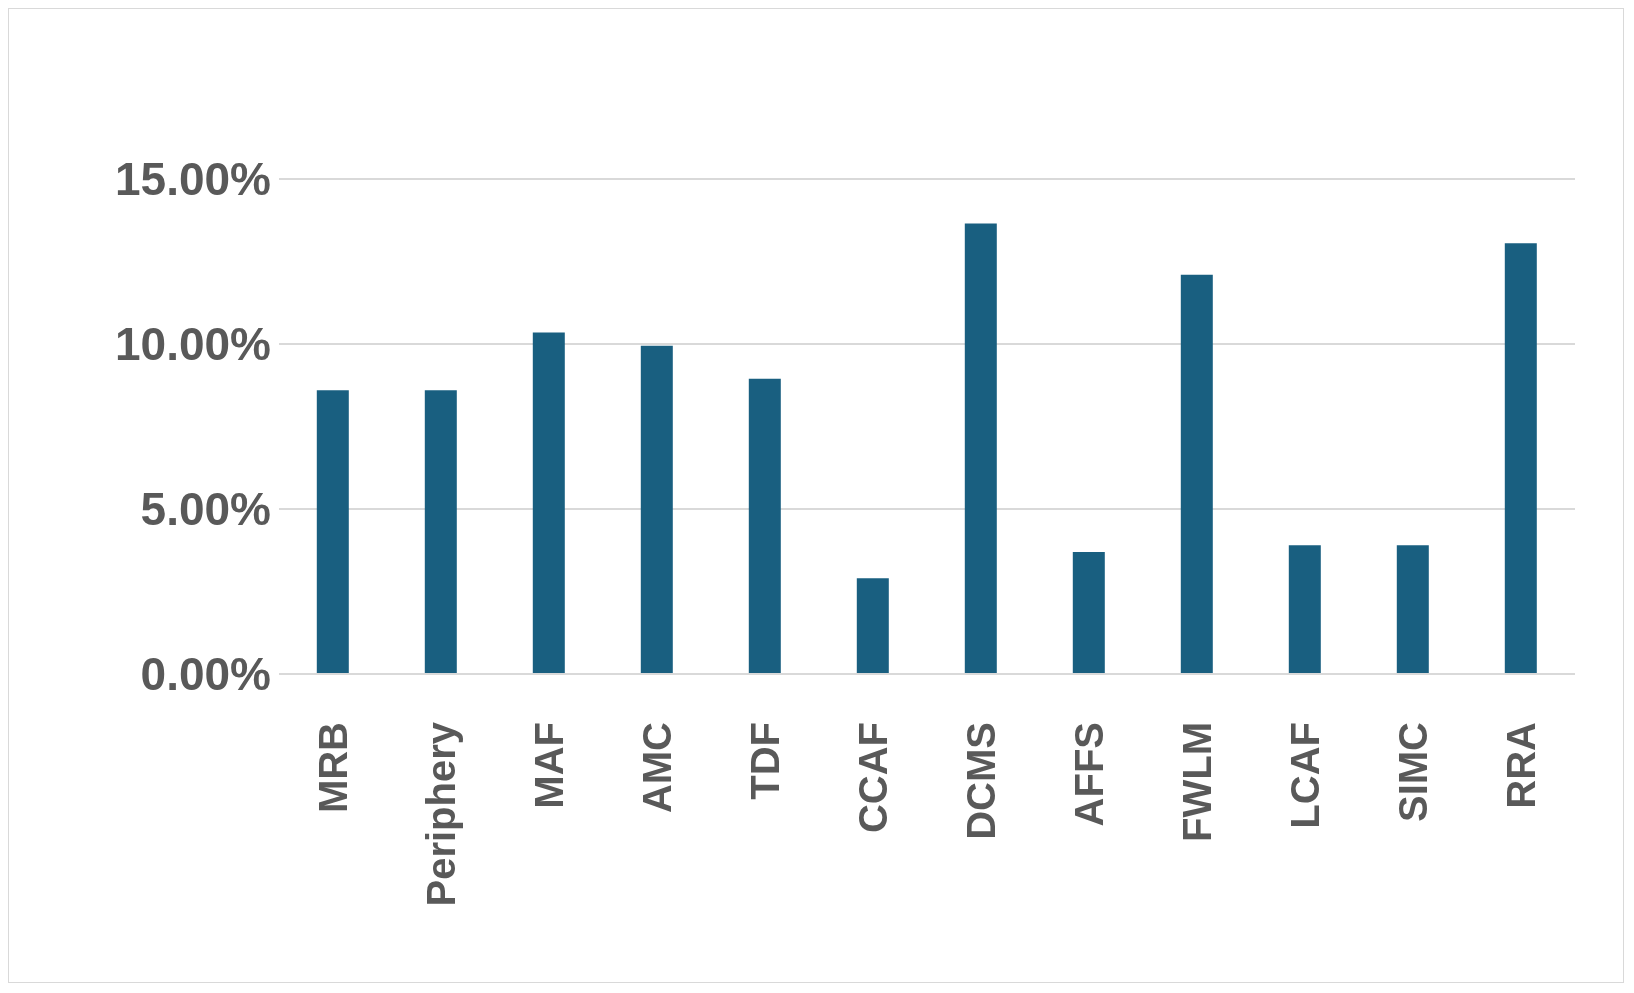 The height and width of the screenshot is (993, 1634). What do you see at coordinates (205, 509) in the screenshot?
I see `y-tick-label: 5.00%` at bounding box center [205, 509].